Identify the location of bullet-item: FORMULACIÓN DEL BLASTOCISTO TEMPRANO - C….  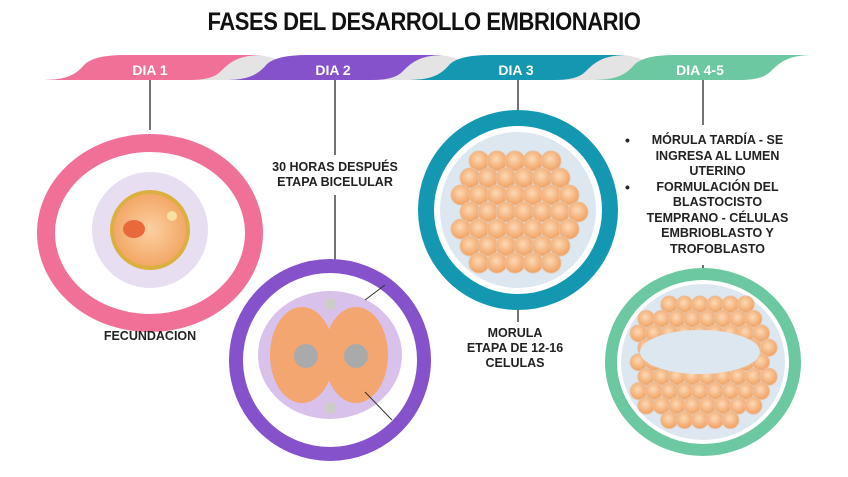
(707, 219).